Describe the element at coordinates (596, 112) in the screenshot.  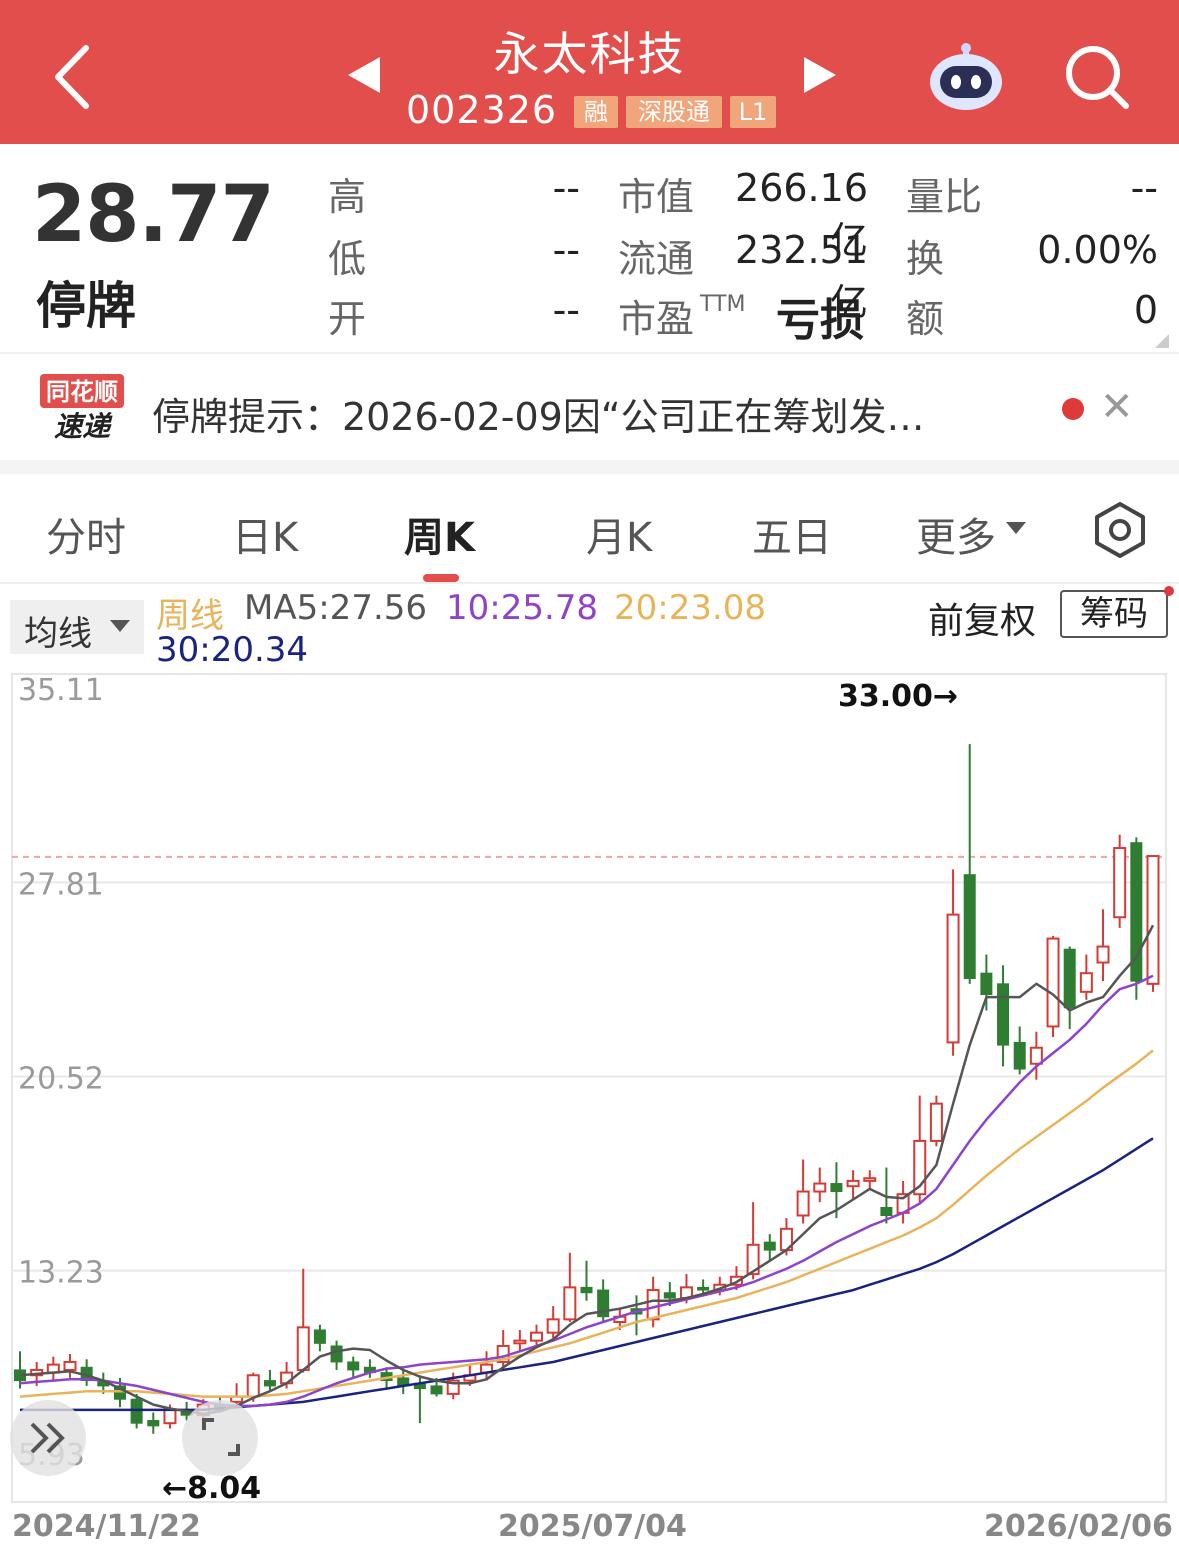
I see `tag-margin: 融` at that location.